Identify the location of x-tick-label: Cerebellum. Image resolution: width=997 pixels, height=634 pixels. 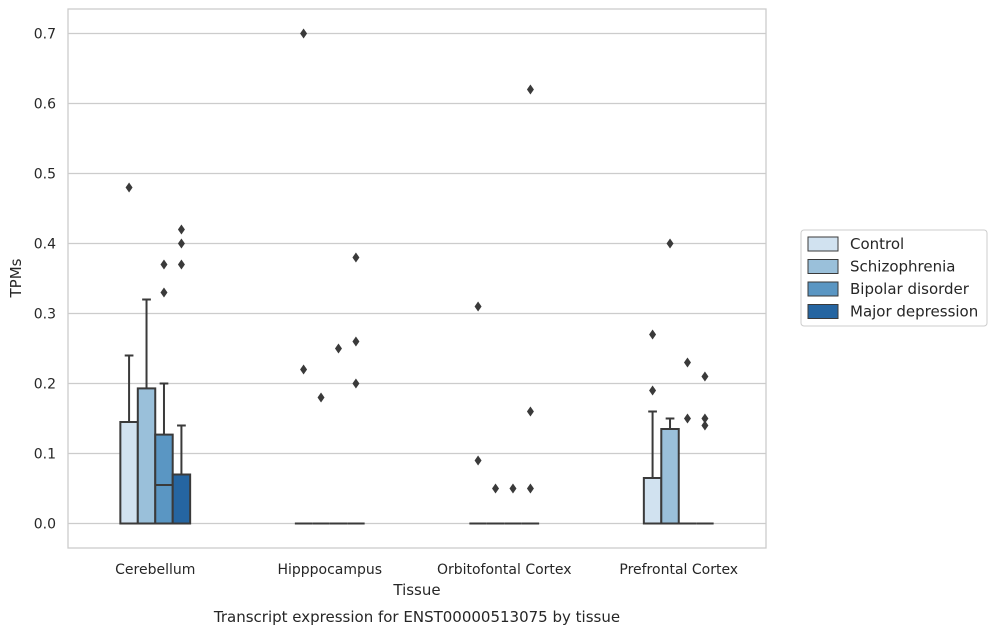
(155, 570).